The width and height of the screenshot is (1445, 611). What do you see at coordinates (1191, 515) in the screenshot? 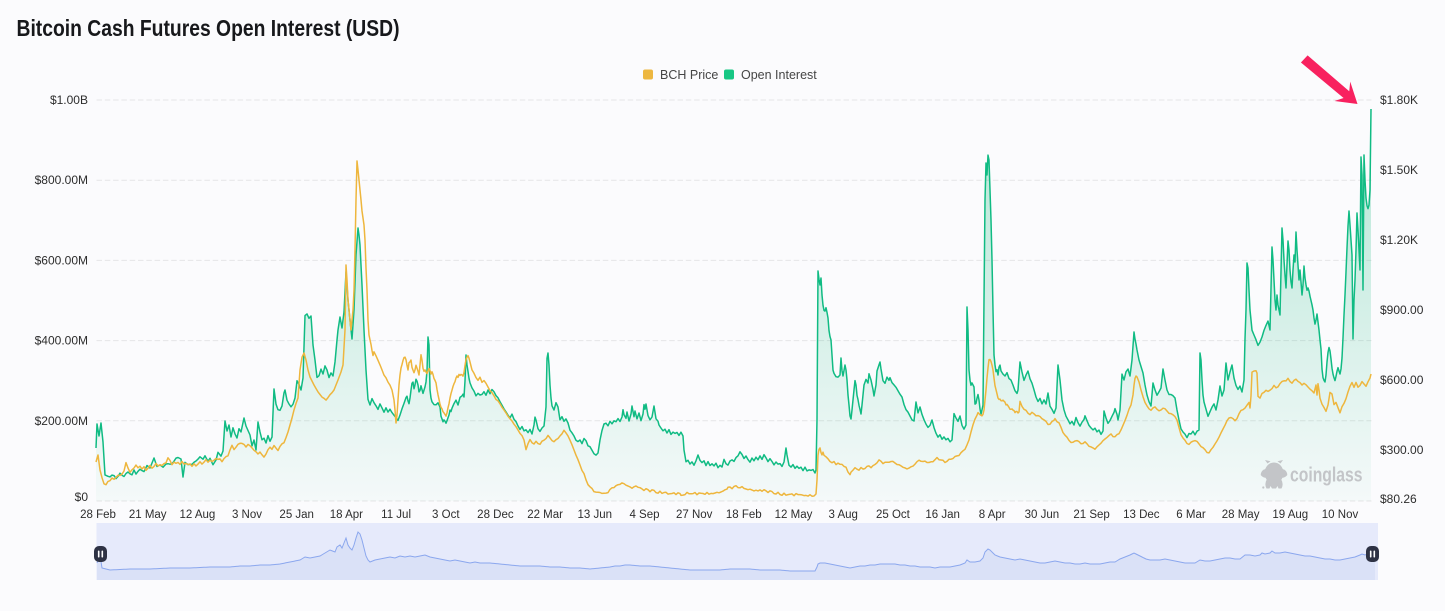
I see `svg-text: 6 Mar` at bounding box center [1191, 515].